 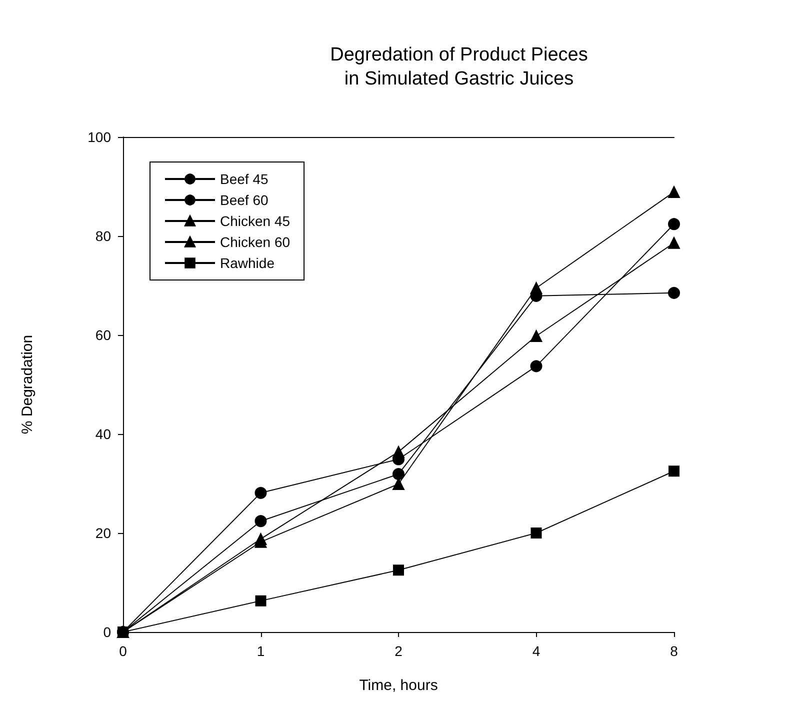 I want to click on legend-label: Rawhide, so click(x=247, y=263).